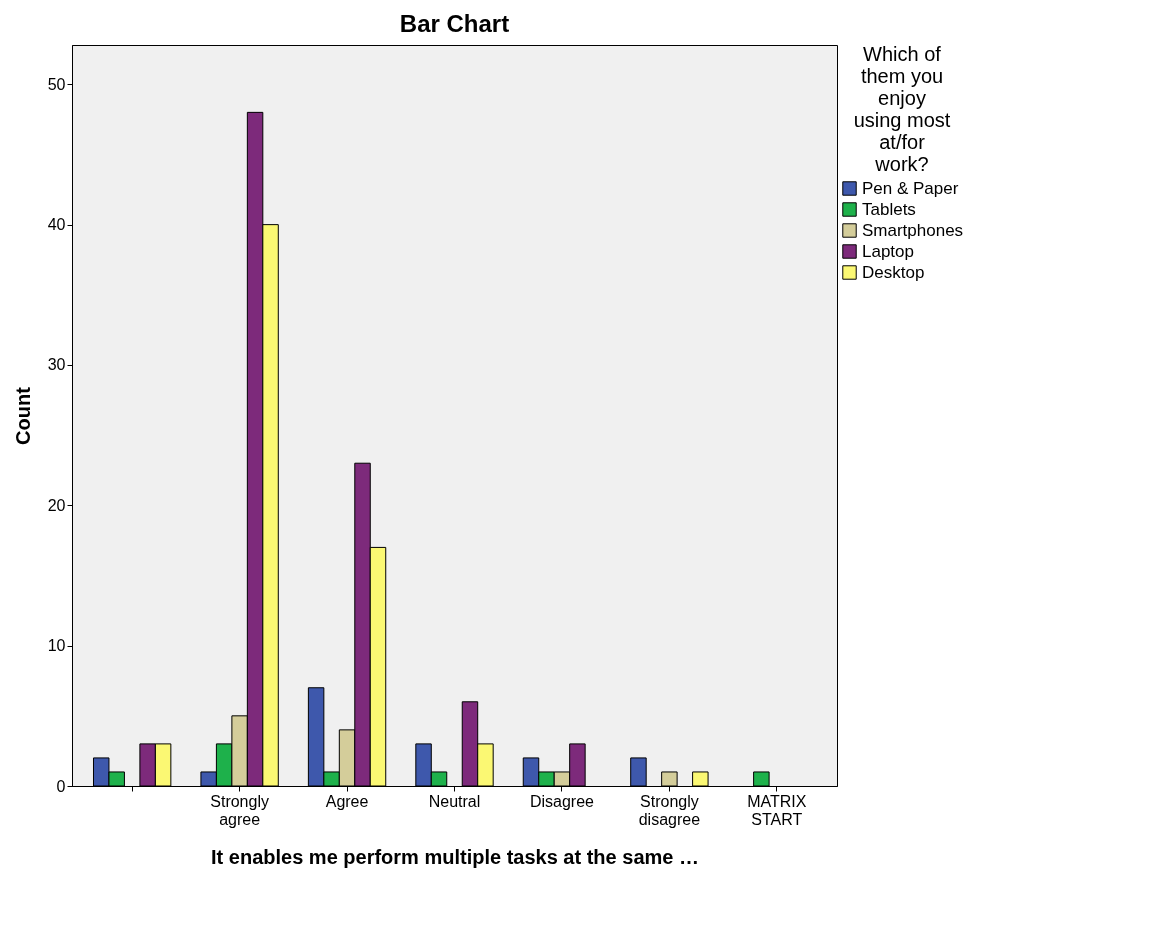 The height and width of the screenshot is (938, 1175). What do you see at coordinates (910, 188) in the screenshot?
I see `legend-label: Pen & Paper` at bounding box center [910, 188].